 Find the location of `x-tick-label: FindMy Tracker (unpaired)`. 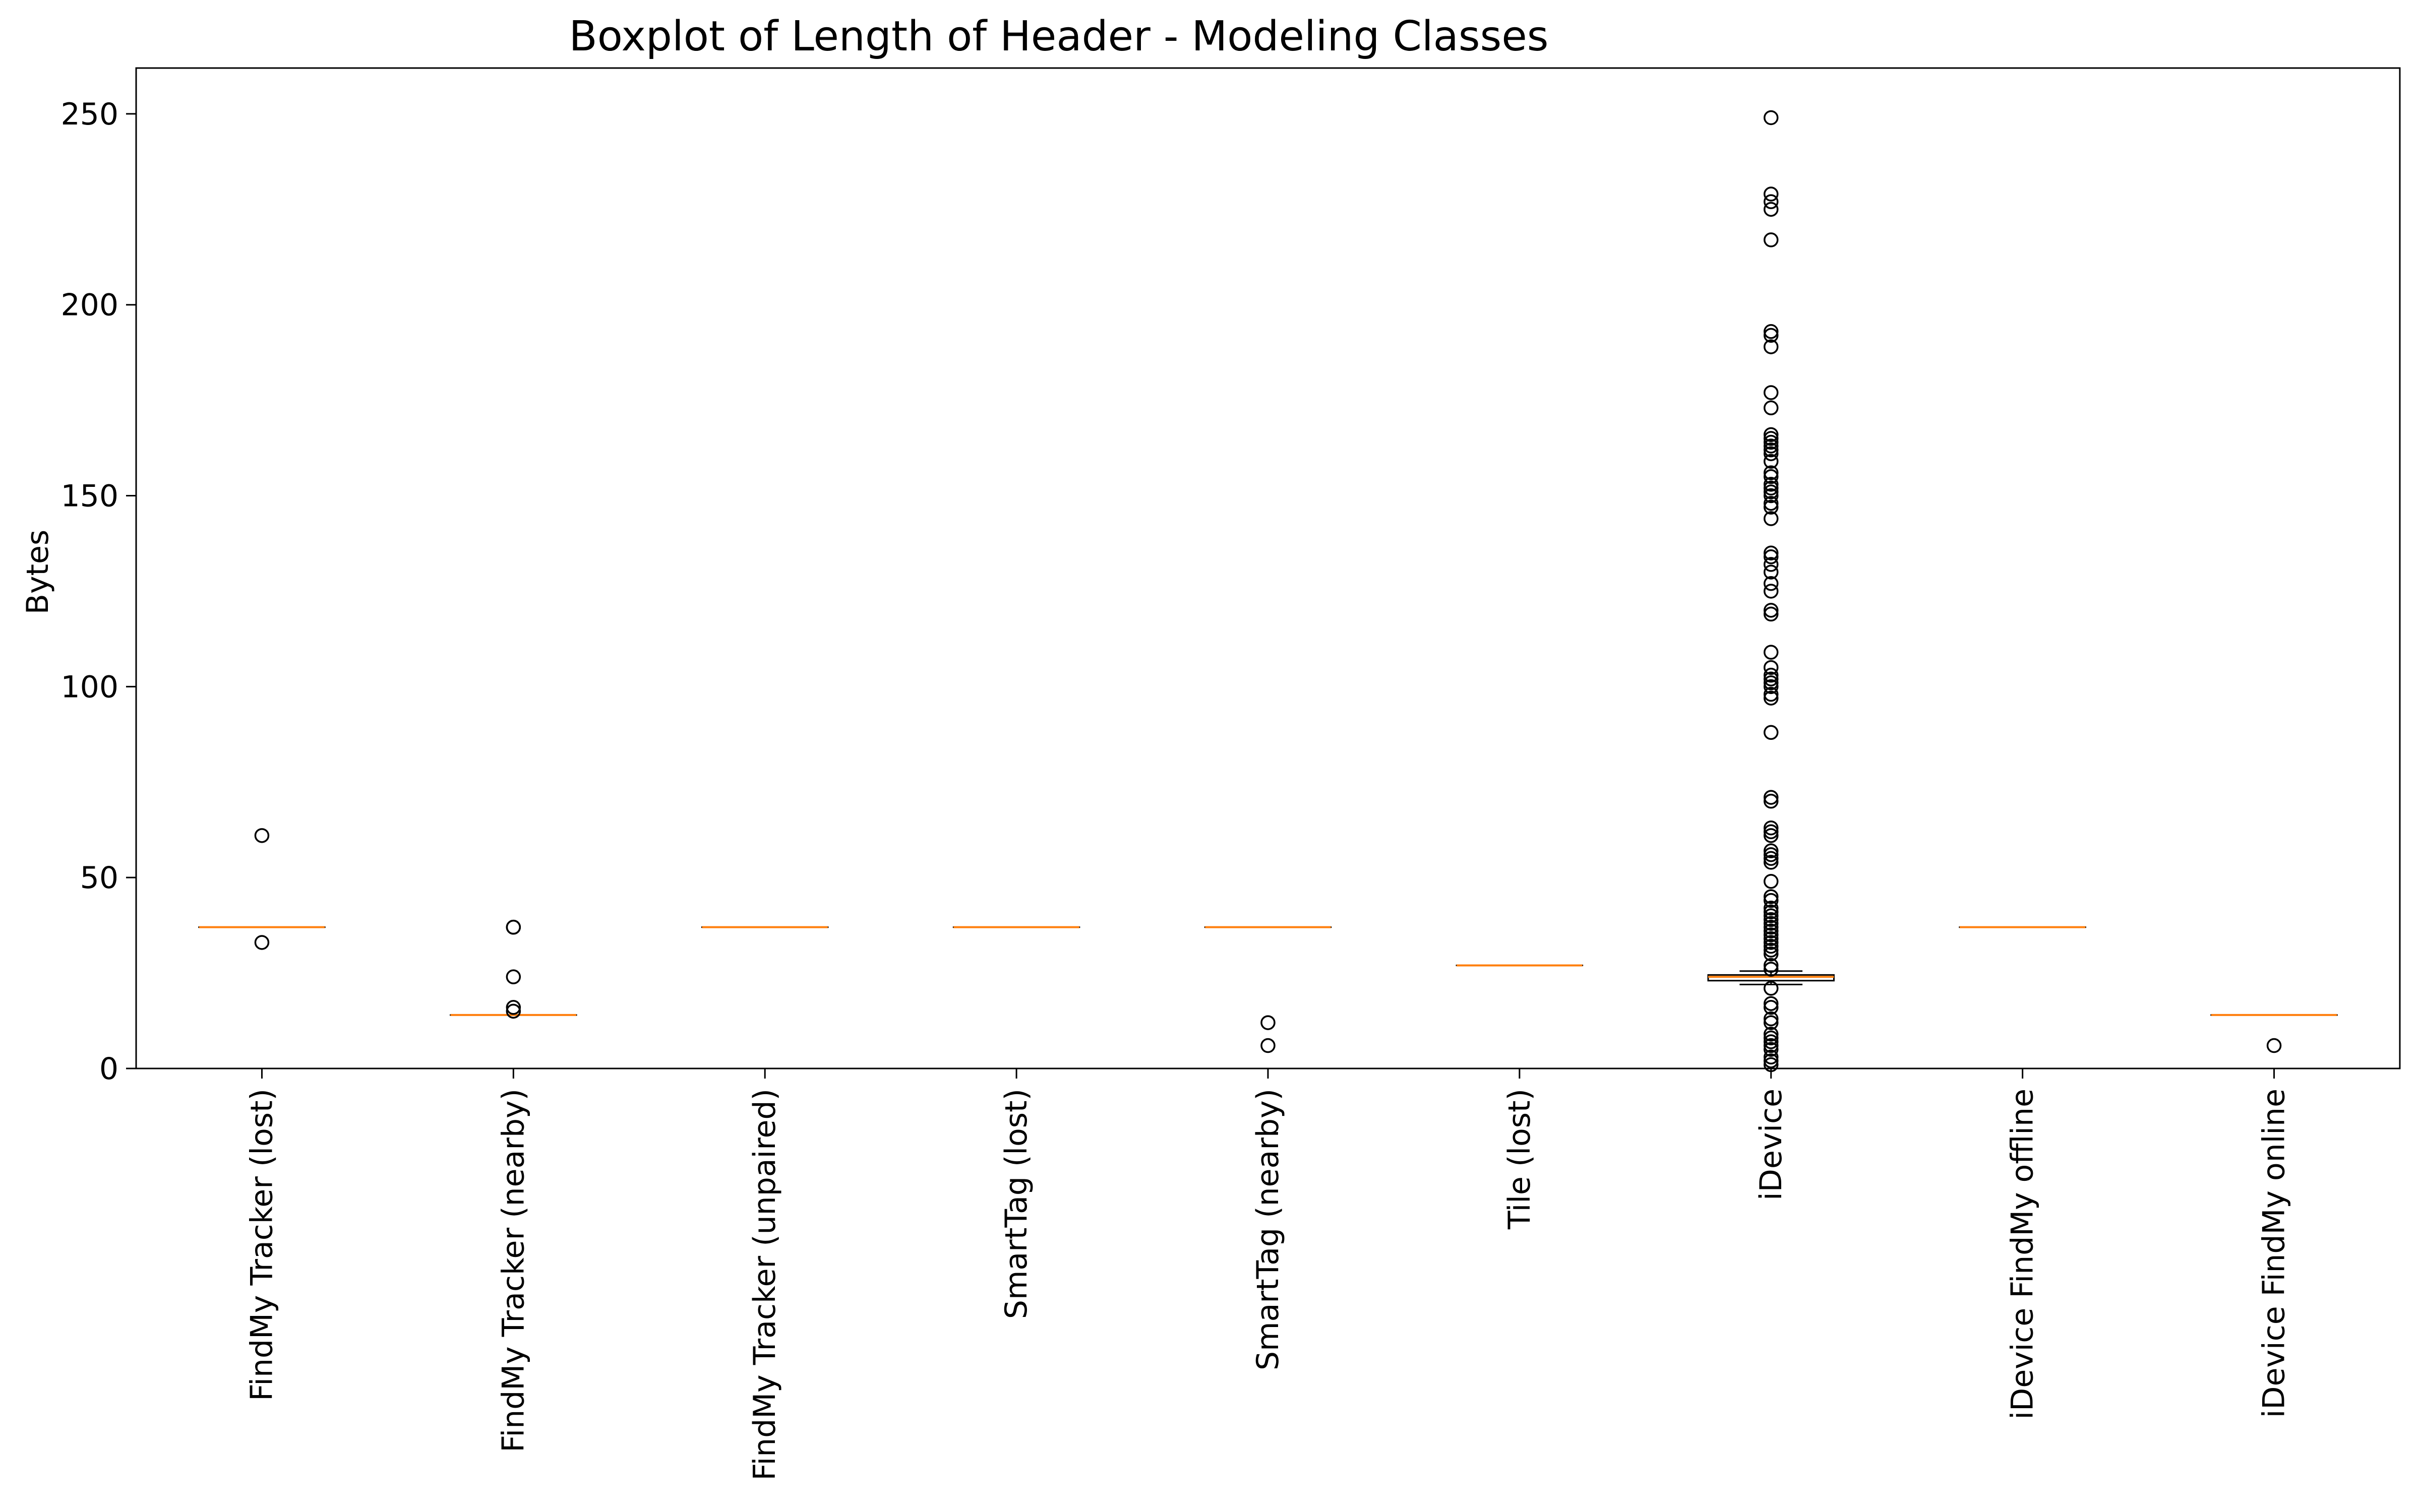

x-tick-label: FindMy Tracker (unpaired) is located at coordinates (764, 1285).